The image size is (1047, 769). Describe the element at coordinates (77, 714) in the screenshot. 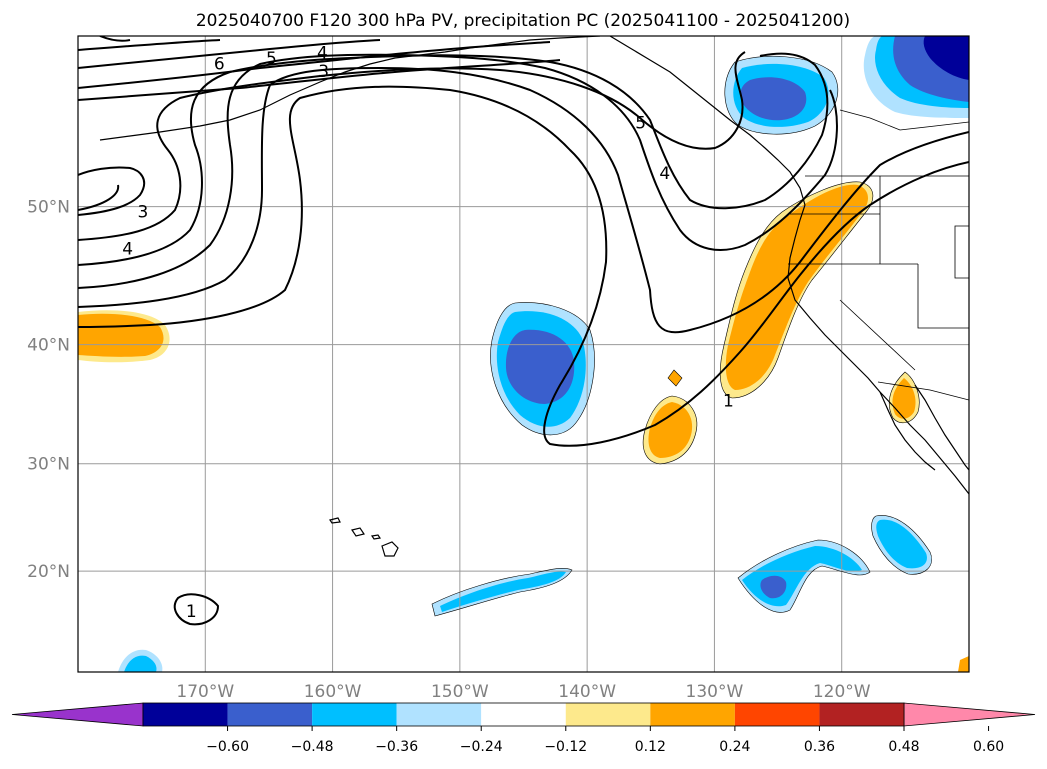

I see `colorbar-extend-min` at that location.